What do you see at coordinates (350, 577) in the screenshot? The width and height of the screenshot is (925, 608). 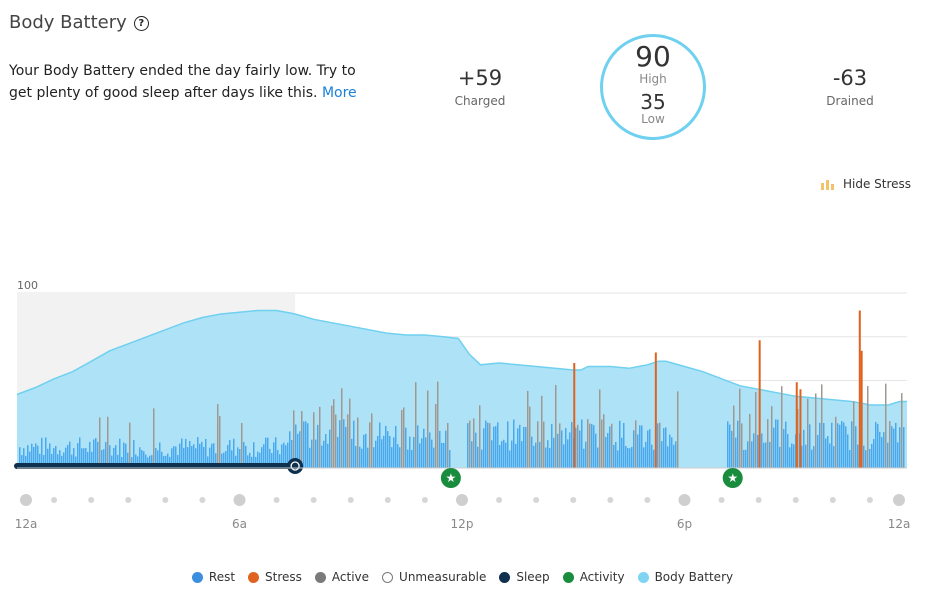 I see `legend-label: Active` at bounding box center [350, 577].